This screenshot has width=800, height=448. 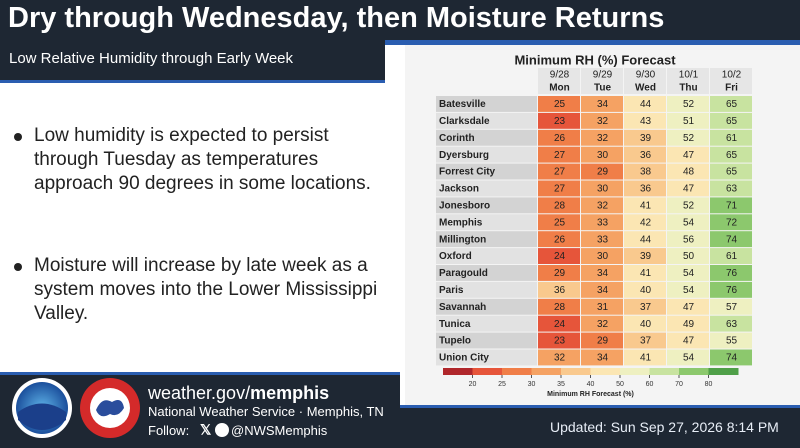 I want to click on city-name: Forrest City, so click(x=467, y=172).